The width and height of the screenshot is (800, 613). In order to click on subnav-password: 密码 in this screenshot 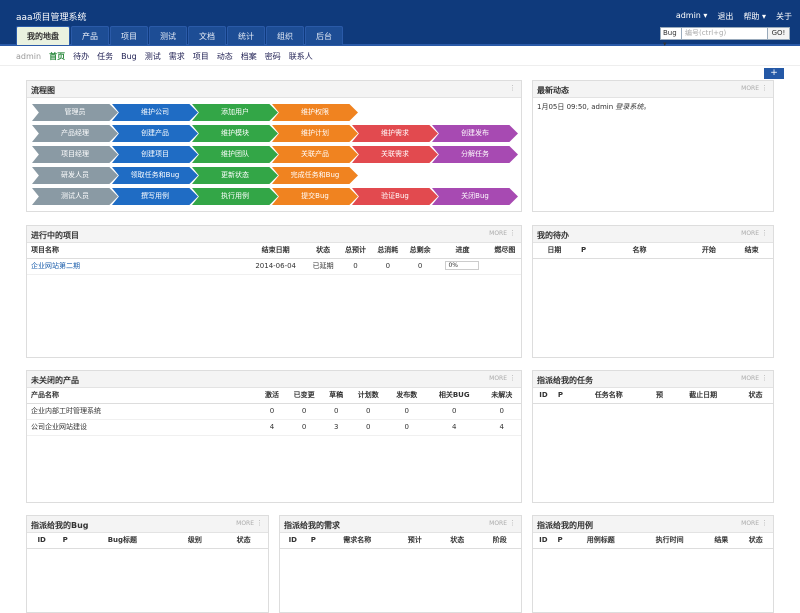, I will do `click(272, 56)`.